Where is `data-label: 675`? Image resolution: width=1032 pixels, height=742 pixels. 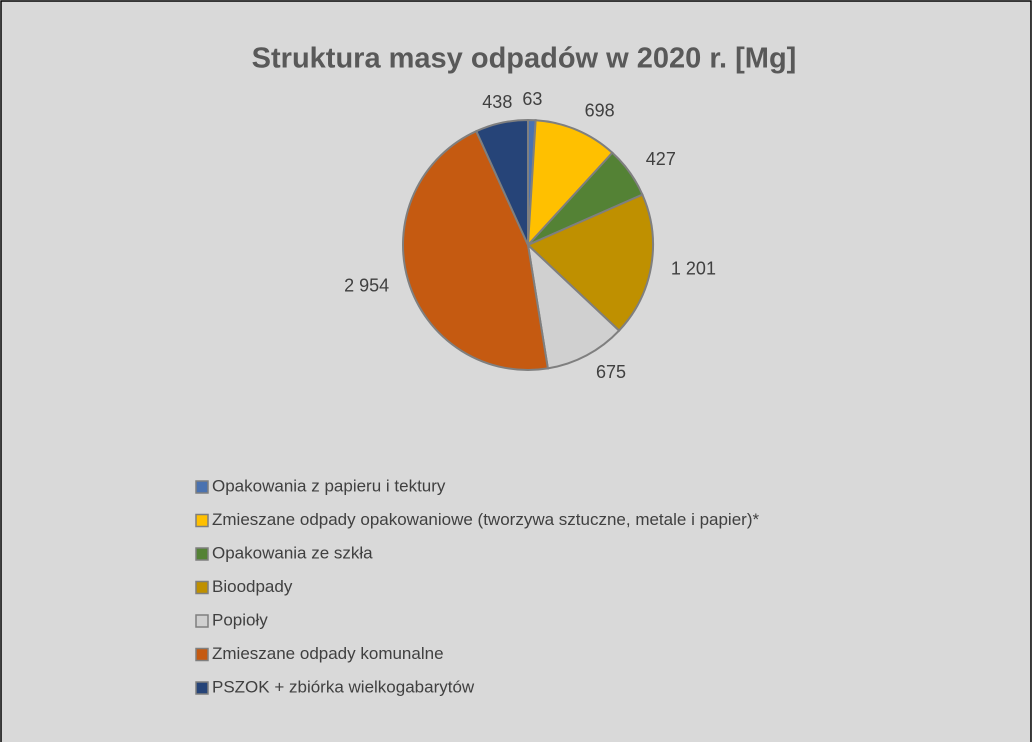
data-label: 675 is located at coordinates (611, 372).